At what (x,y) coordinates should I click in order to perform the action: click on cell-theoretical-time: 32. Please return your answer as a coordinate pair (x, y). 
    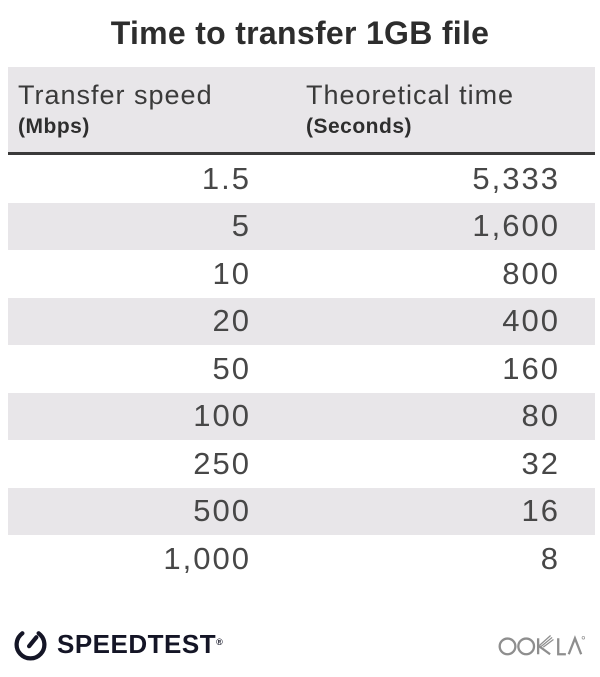
    Looking at the image, I should click on (540, 463).